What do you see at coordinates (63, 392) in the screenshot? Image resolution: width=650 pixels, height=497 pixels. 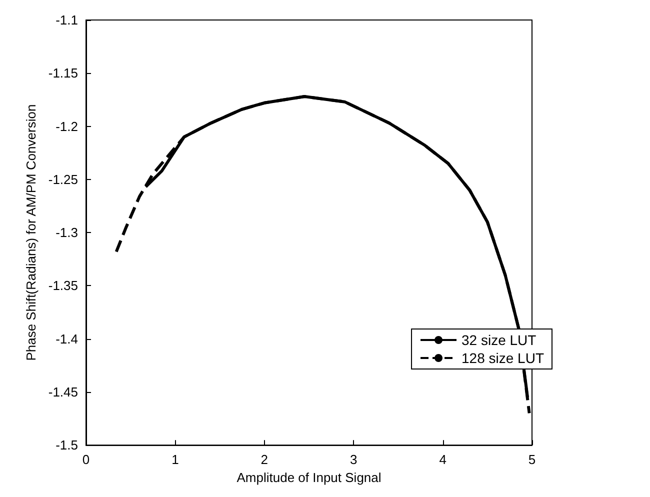 I see `y-tick-label: -1.45` at bounding box center [63, 392].